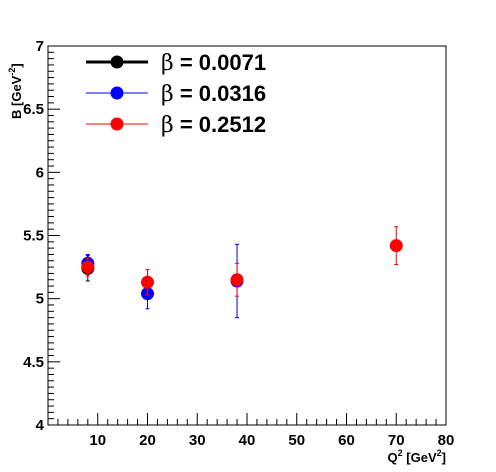 The height and width of the screenshot is (472, 496). What do you see at coordinates (446, 440) in the screenshot?
I see `x-tick-label: 80` at bounding box center [446, 440].